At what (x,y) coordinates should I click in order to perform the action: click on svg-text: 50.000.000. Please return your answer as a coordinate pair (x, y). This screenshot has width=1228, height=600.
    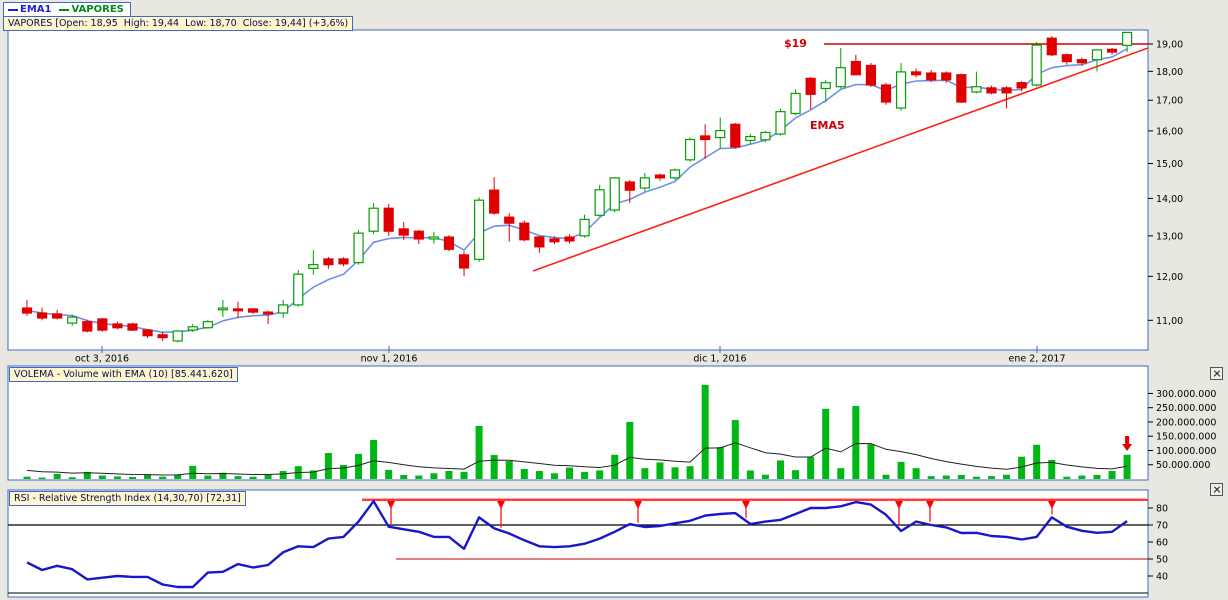
    Looking at the image, I should click on (1183, 465).